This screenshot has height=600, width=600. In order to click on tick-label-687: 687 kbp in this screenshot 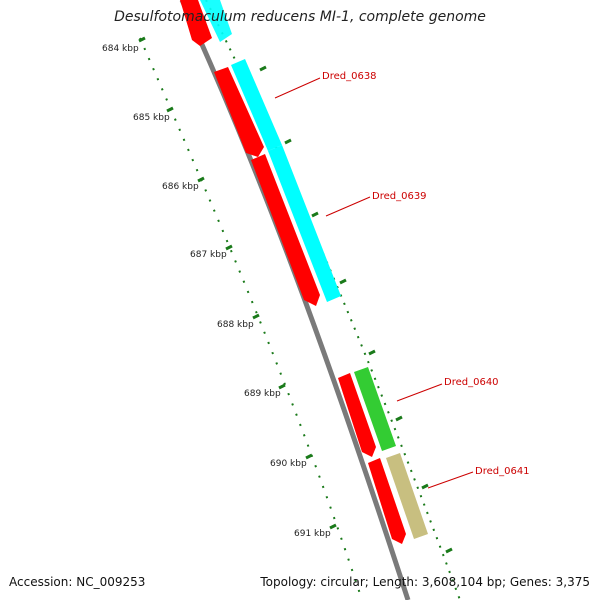, I will do `click(208, 255)`.